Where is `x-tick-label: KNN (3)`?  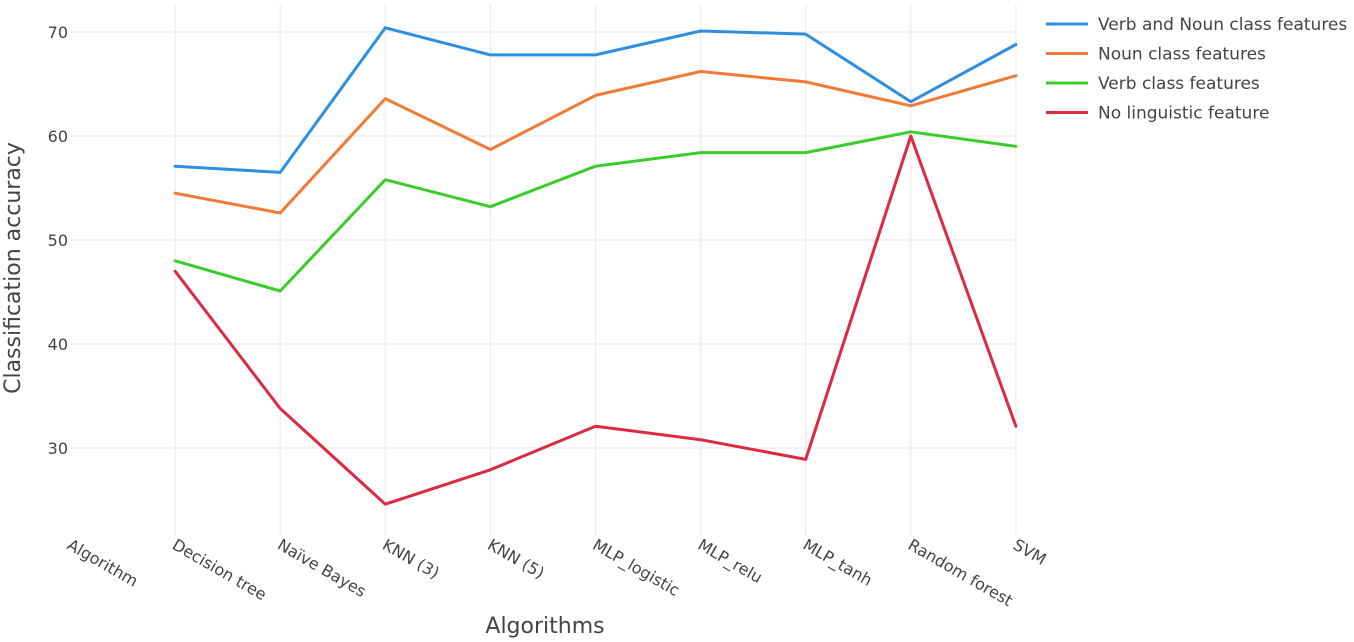
x-tick-label: KNN (3) is located at coordinates (410, 559).